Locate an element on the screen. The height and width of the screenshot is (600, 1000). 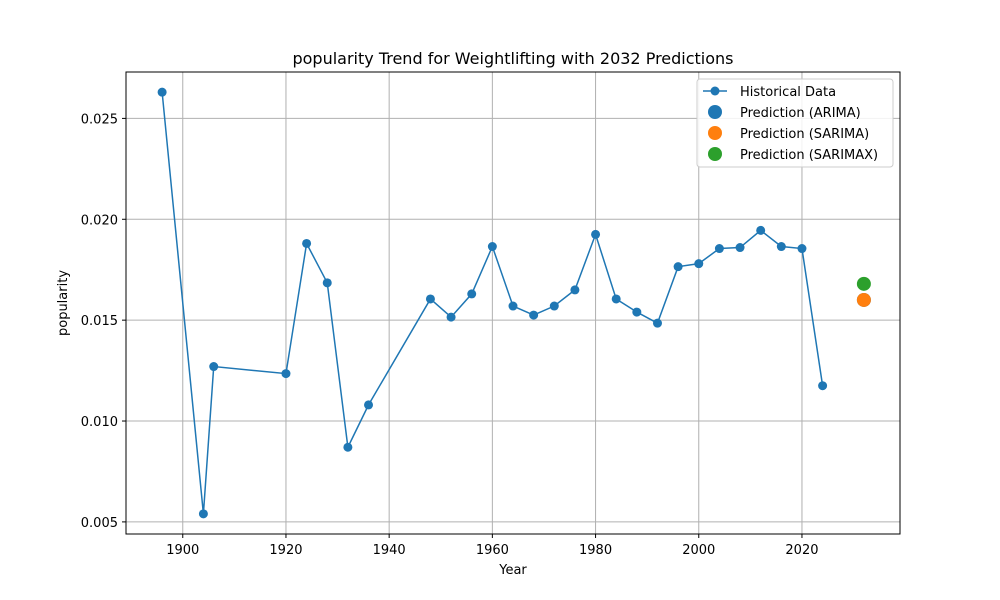
legend-label: Historical Data is located at coordinates (788, 92).